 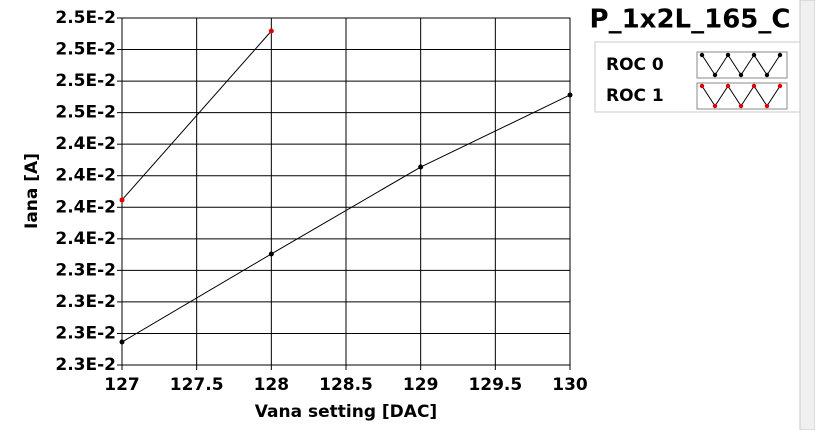 What do you see at coordinates (421, 385) in the screenshot?
I see `x-tick-label: 129` at bounding box center [421, 385].